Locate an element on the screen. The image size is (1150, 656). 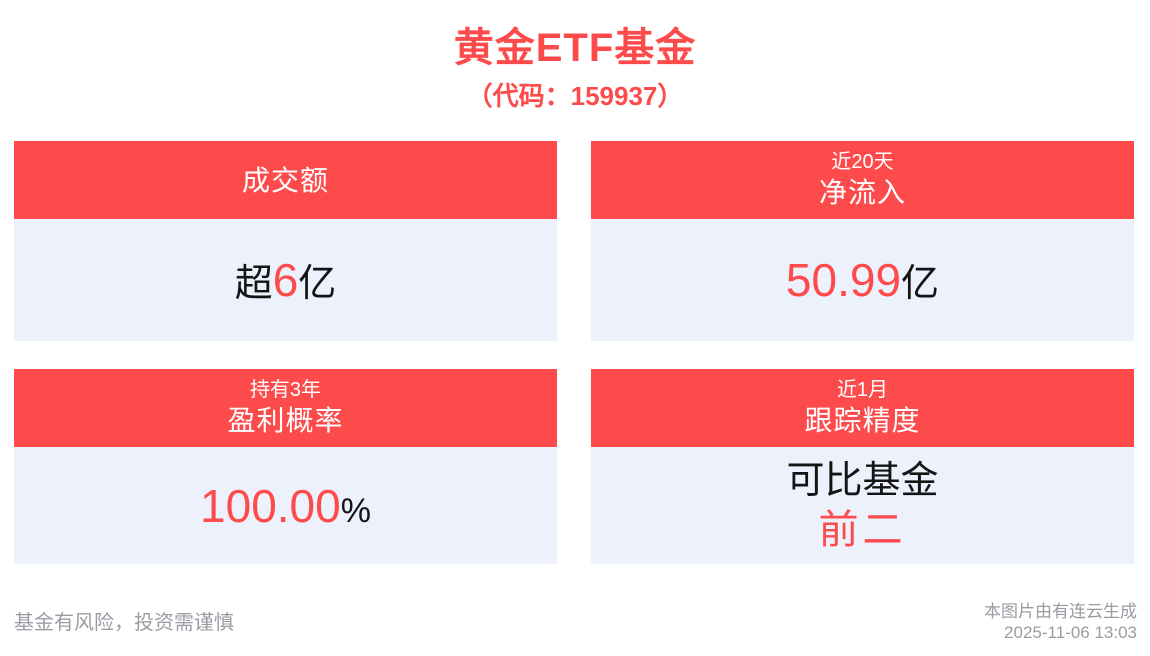
card-tracking-accuracy: 近1月 跟踪精度 可比基金 前二 is located at coordinates (862, 466).